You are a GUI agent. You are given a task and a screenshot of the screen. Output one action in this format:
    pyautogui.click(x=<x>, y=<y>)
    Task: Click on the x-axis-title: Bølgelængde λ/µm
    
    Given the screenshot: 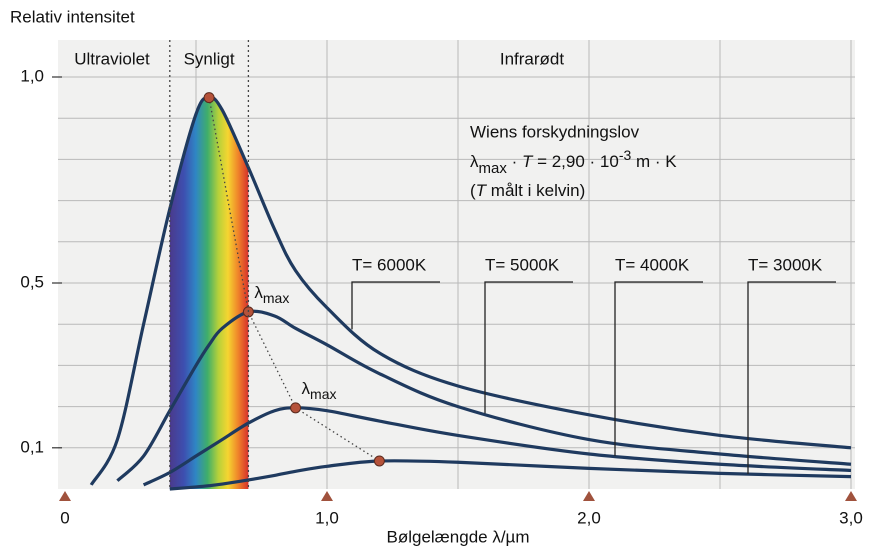 What is the action you would take?
    pyautogui.click(x=457, y=536)
    